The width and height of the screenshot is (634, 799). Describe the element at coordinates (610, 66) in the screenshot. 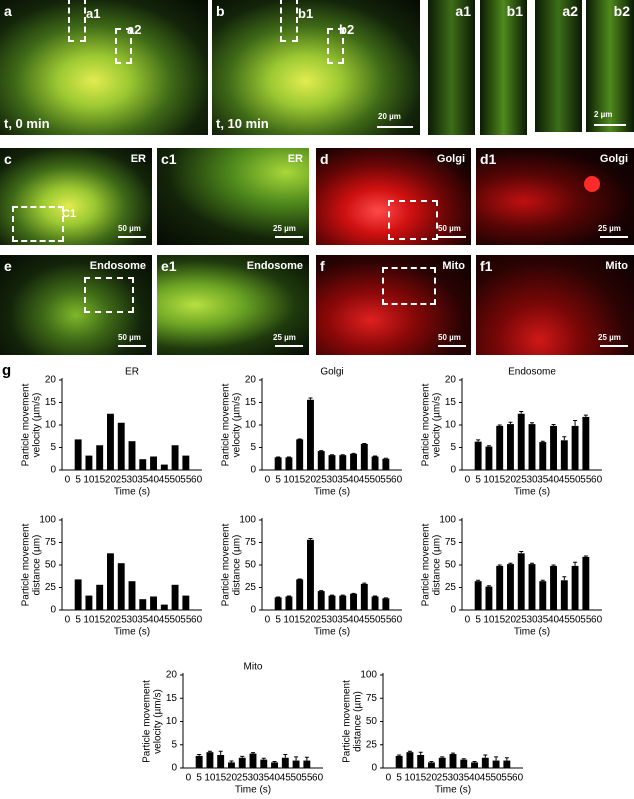

I see `panel: b2 2 µm` at that location.